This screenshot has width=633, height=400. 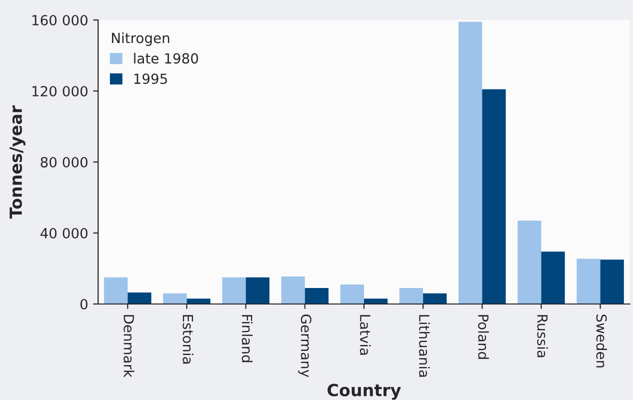 I want to click on x-tick-label: Sweden, so click(x=602, y=341).